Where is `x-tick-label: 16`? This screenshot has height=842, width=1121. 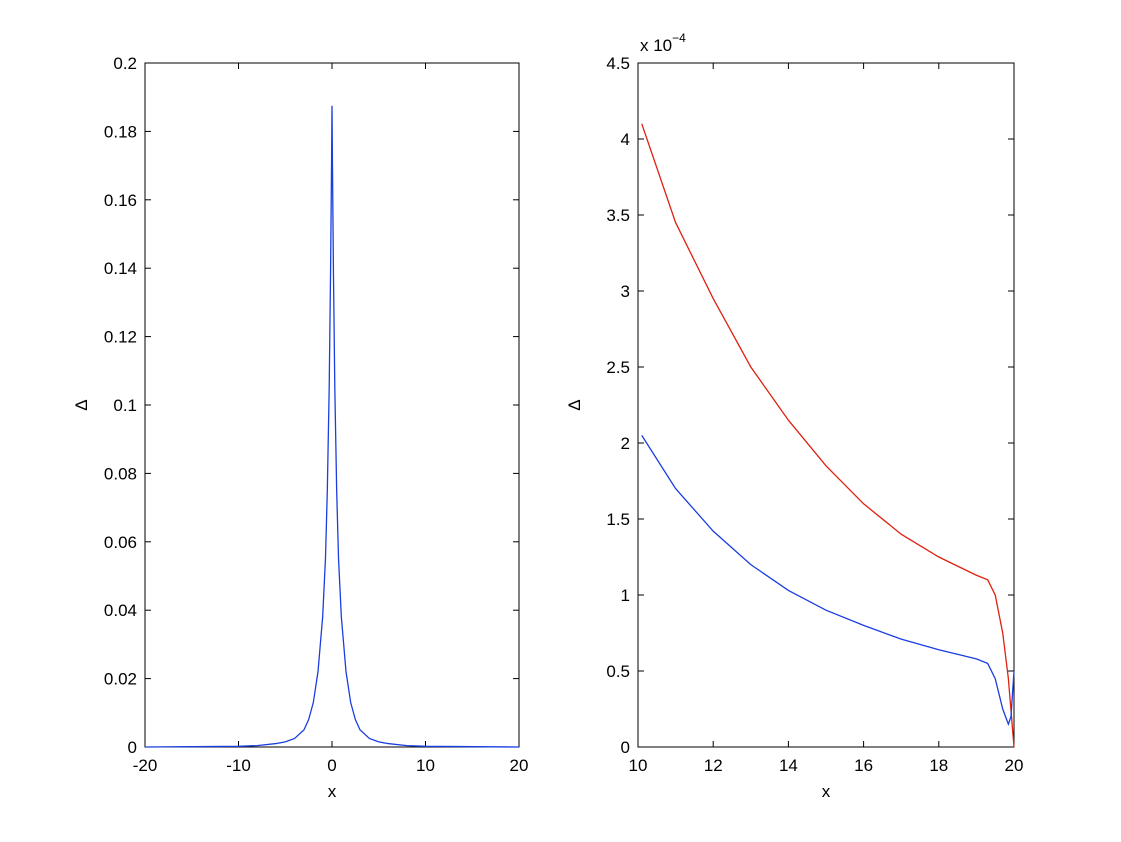 x-tick-label: 16 is located at coordinates (863, 765).